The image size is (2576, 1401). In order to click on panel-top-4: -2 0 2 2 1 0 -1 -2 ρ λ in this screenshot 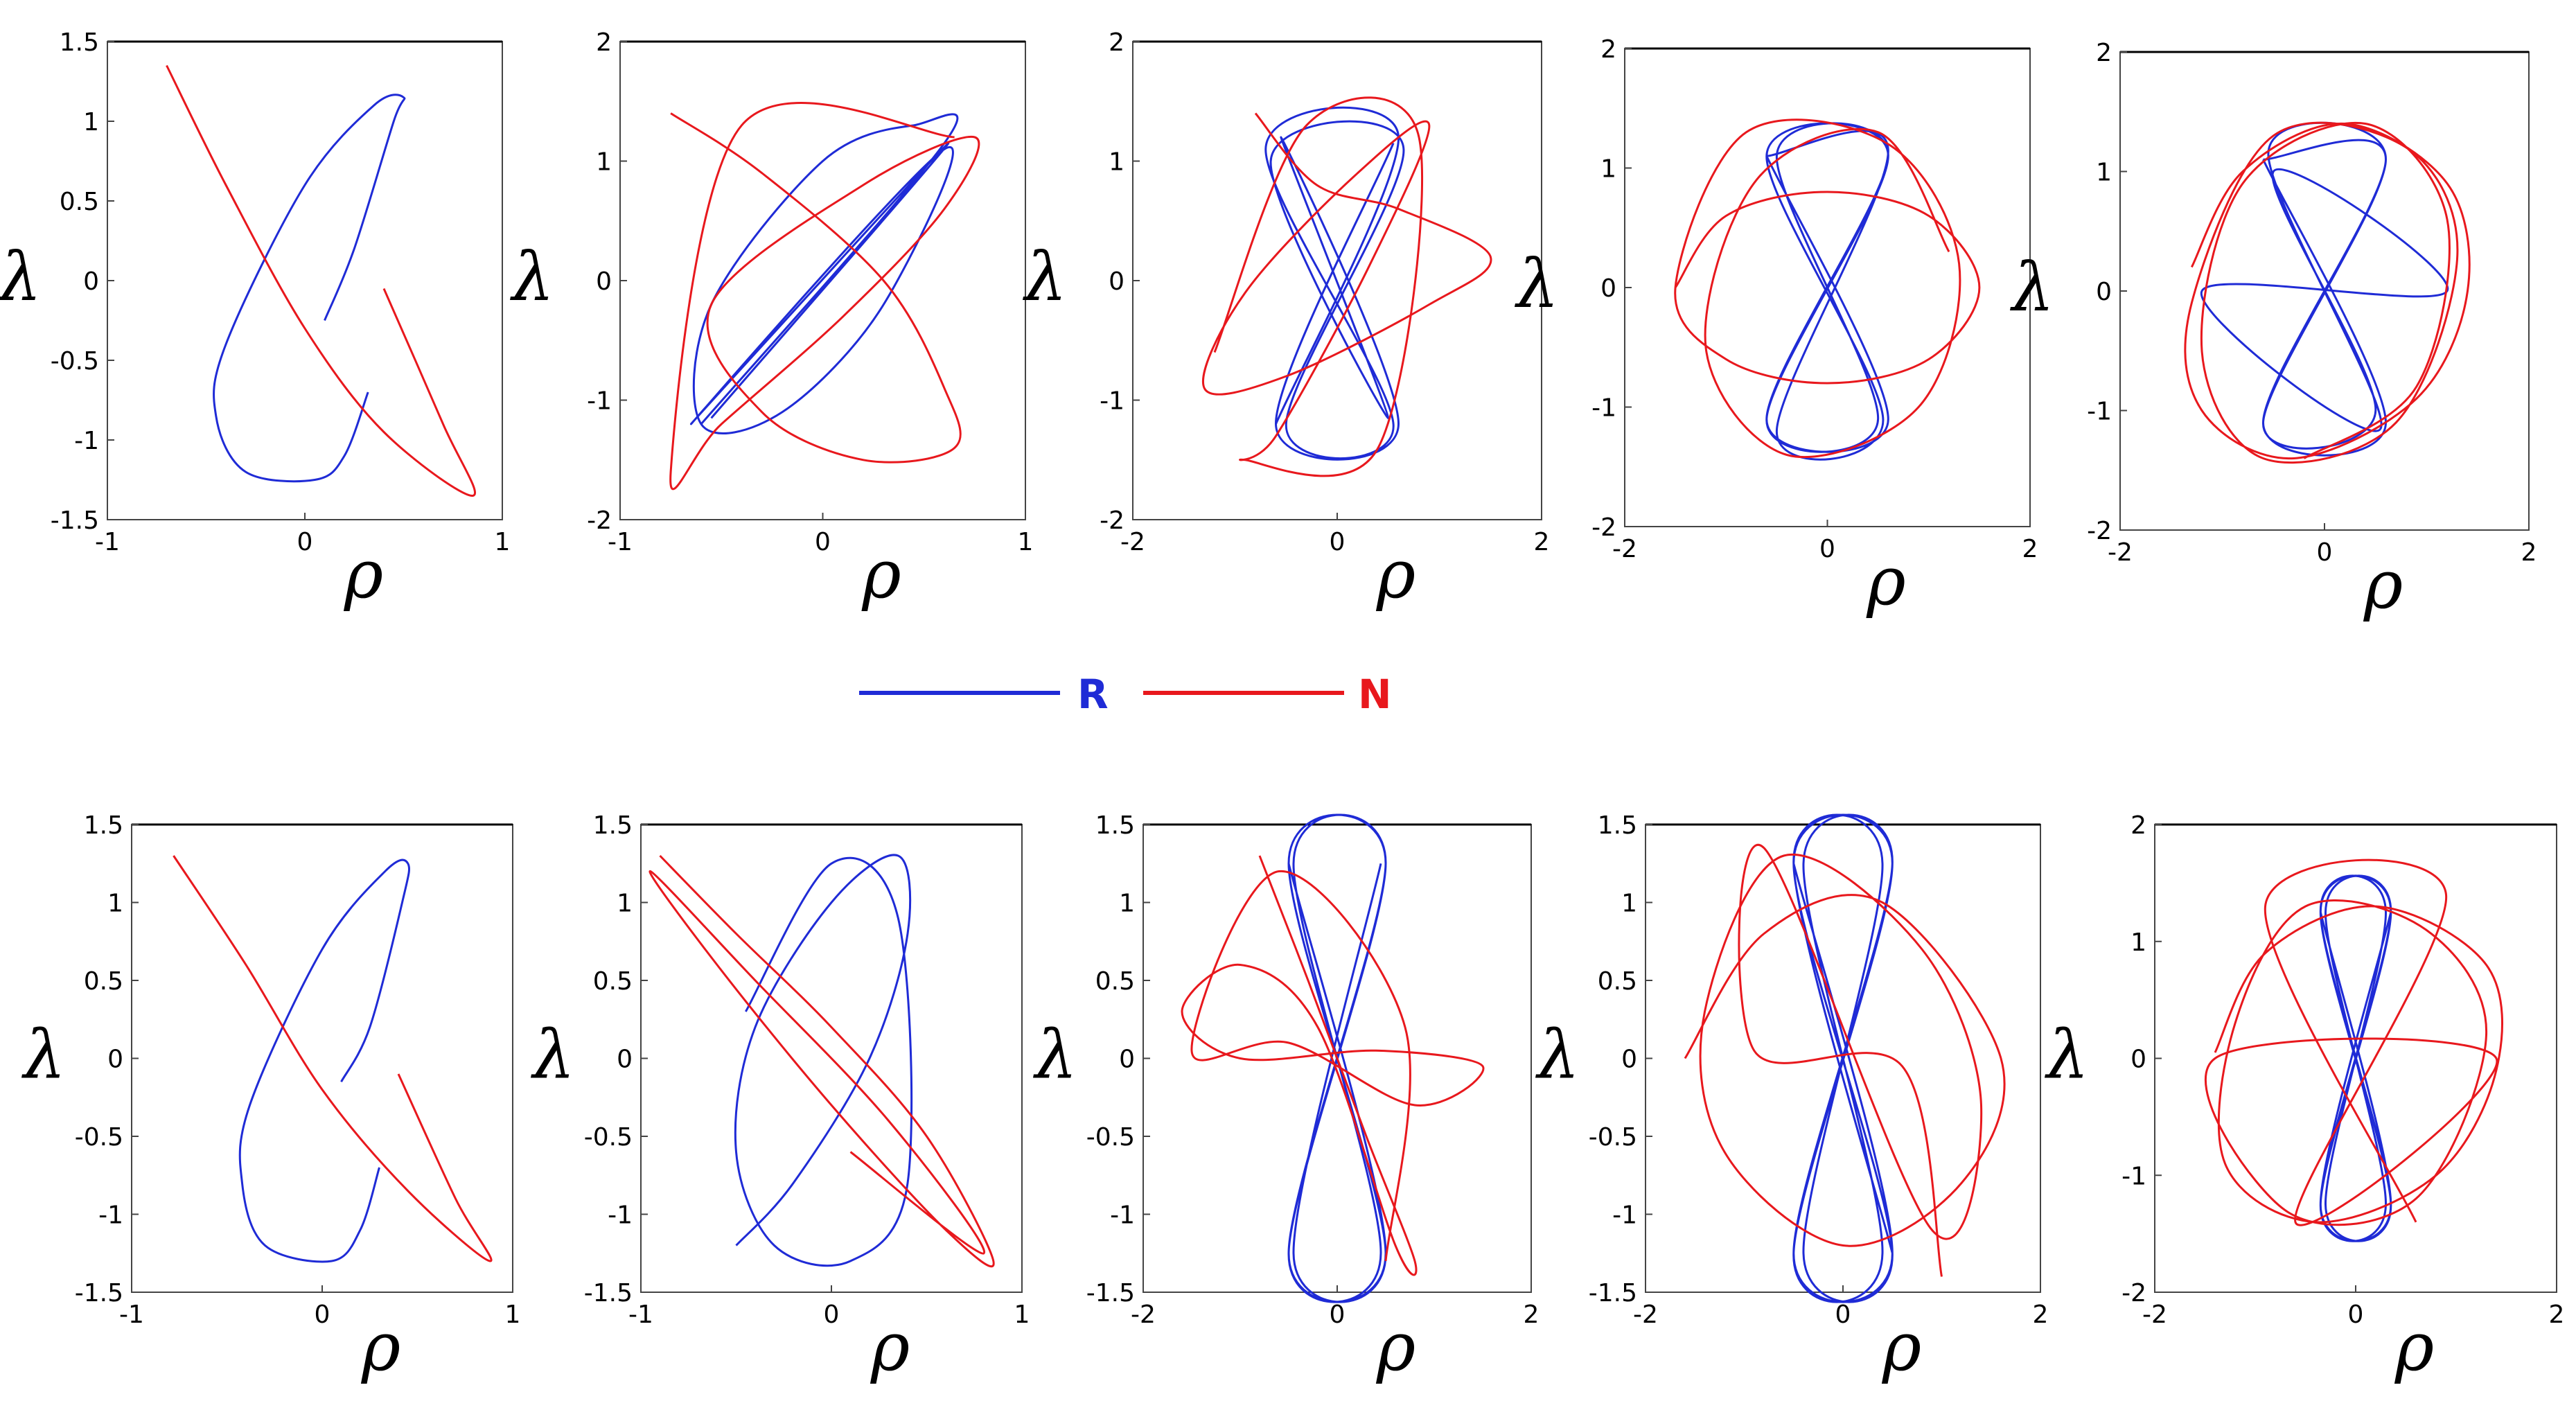, I will do `click(1776, 327)`.